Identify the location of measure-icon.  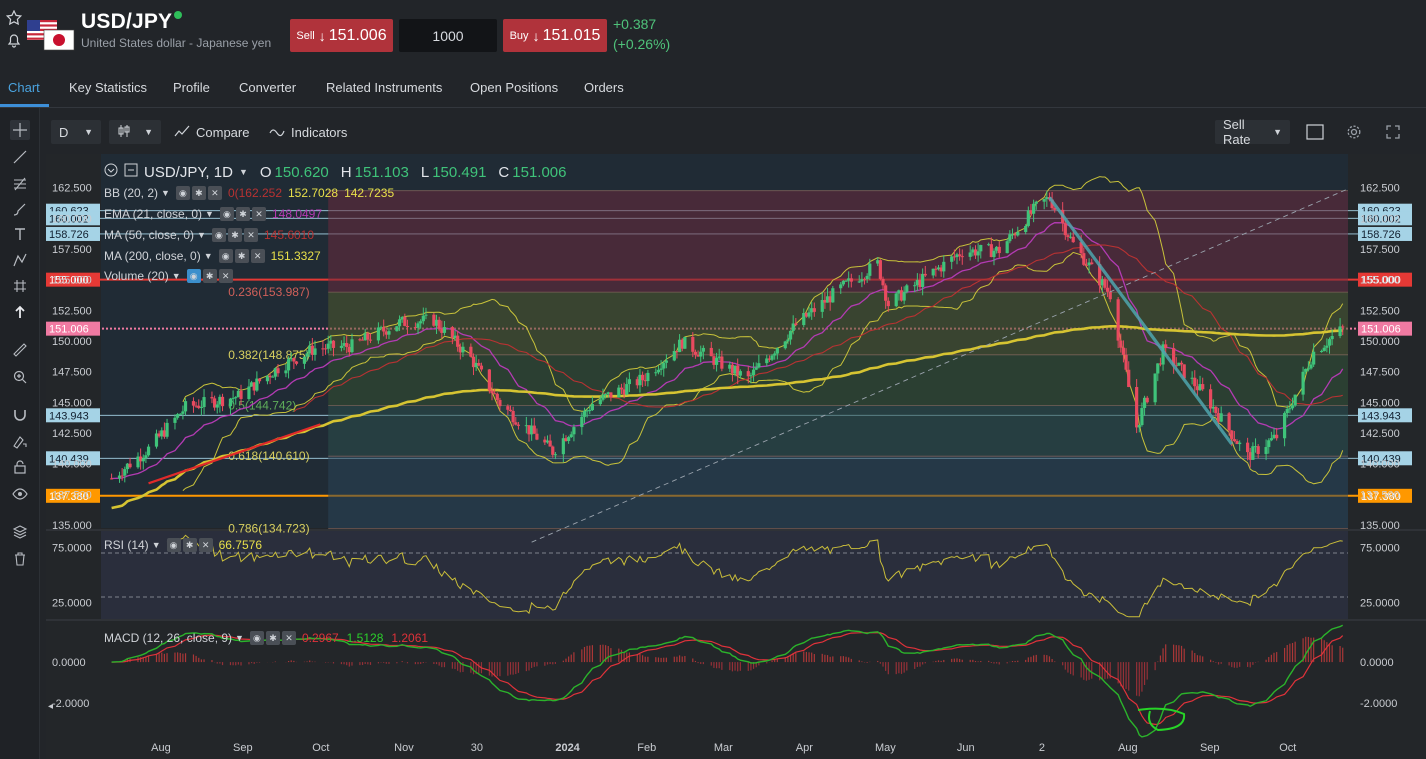
(20, 286).